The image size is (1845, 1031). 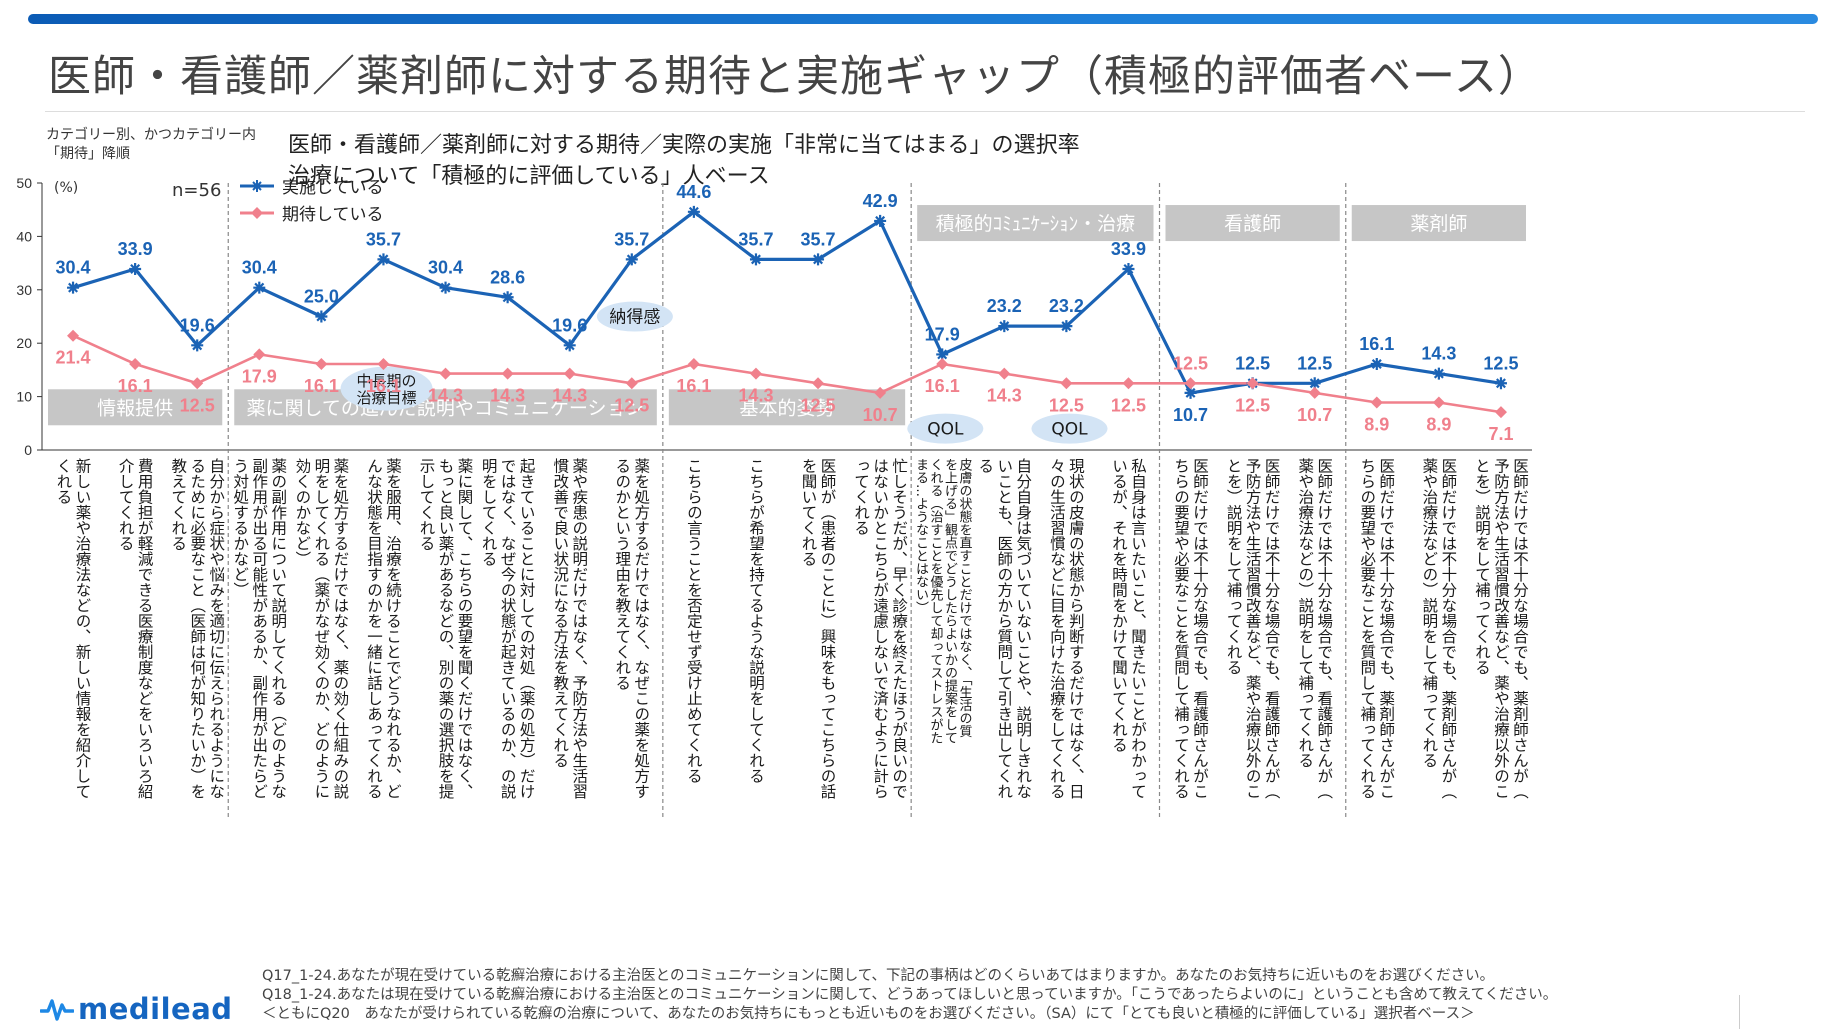 I want to click on unit-label: (%), so click(x=66, y=188).